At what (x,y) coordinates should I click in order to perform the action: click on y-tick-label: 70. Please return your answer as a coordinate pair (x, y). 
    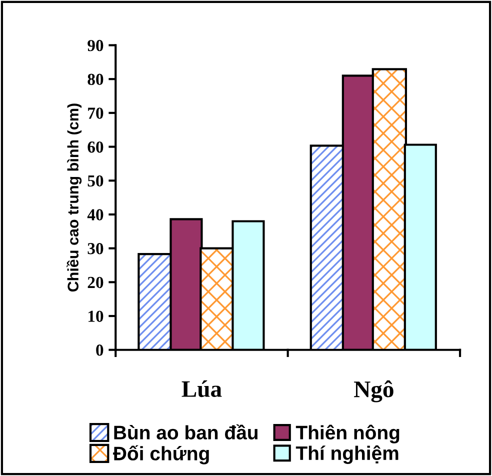
    Looking at the image, I should click on (96, 113).